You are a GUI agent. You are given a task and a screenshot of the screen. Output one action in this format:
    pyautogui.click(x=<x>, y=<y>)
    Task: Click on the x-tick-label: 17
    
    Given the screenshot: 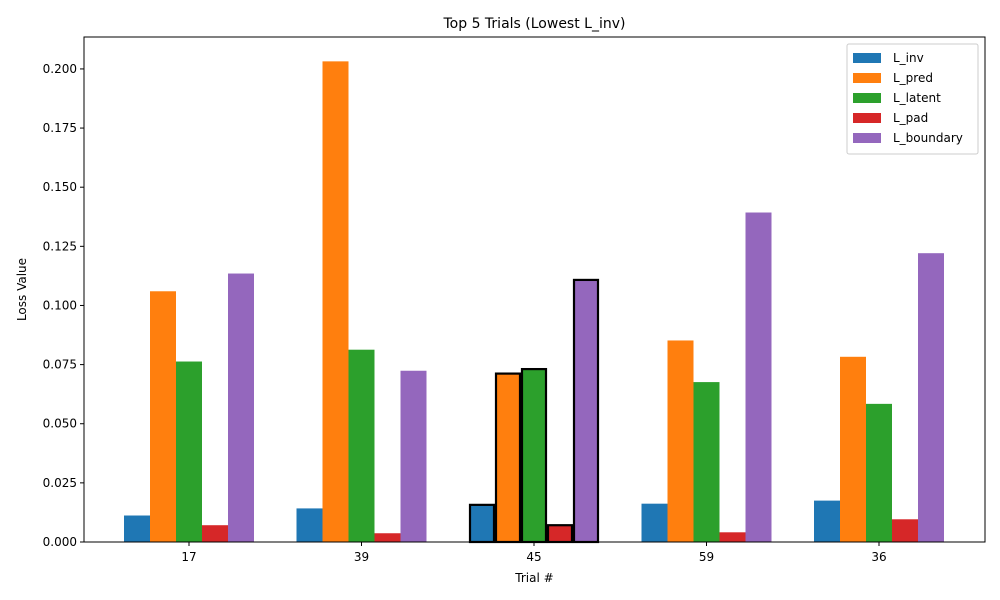 What is the action you would take?
    pyautogui.click(x=188, y=557)
    